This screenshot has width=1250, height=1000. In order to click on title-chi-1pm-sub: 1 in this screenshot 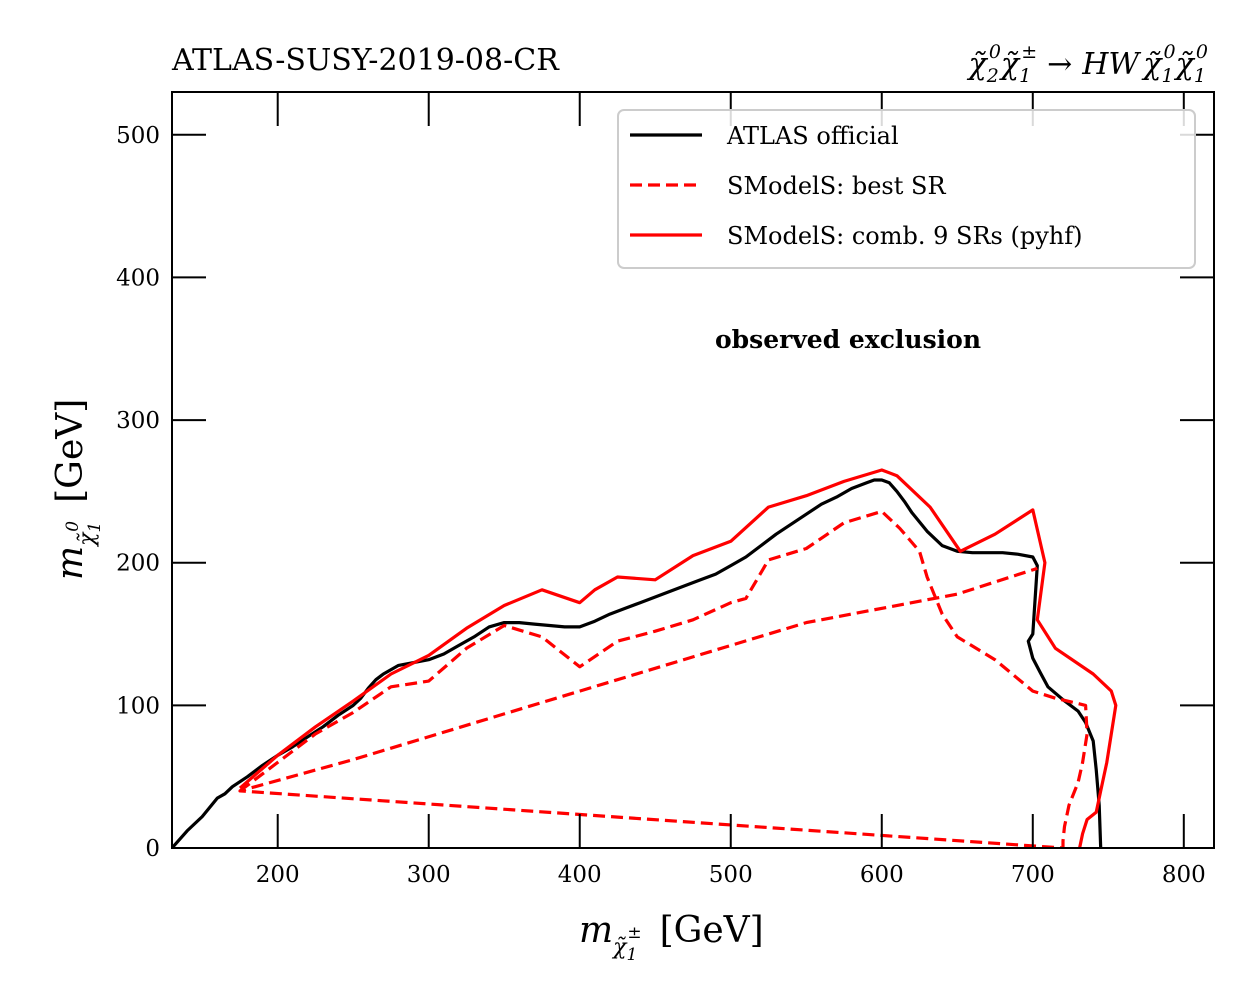, I will do `click(1025, 76)`.